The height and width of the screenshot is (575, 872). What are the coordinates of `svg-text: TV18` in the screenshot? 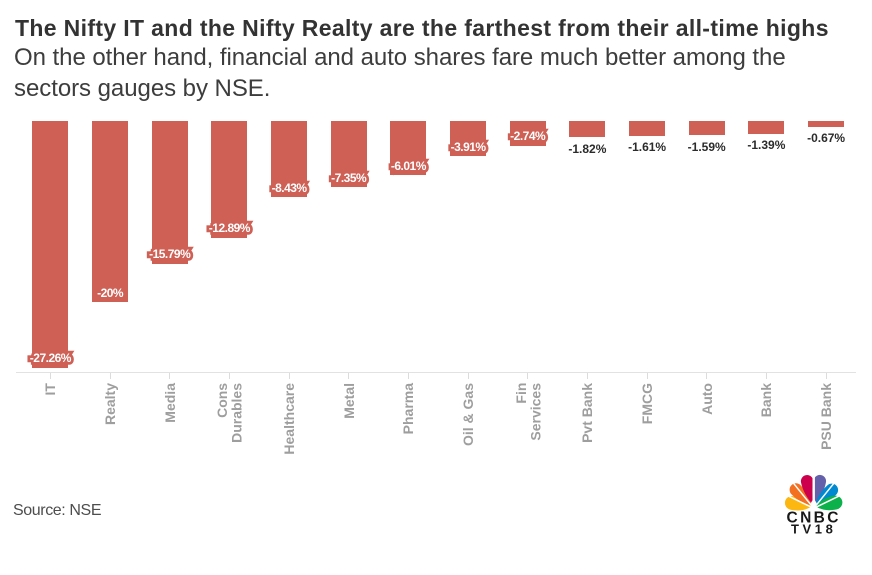 It's located at (813, 529).